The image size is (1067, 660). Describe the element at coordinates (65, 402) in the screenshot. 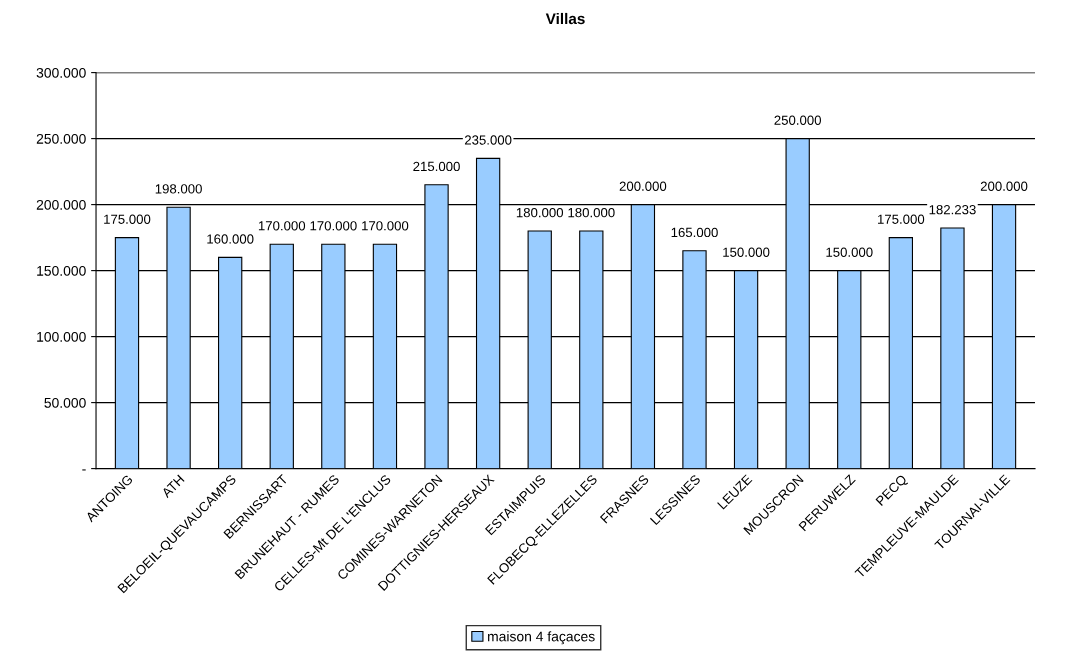

I see `y-tick-label: 50.000` at that location.